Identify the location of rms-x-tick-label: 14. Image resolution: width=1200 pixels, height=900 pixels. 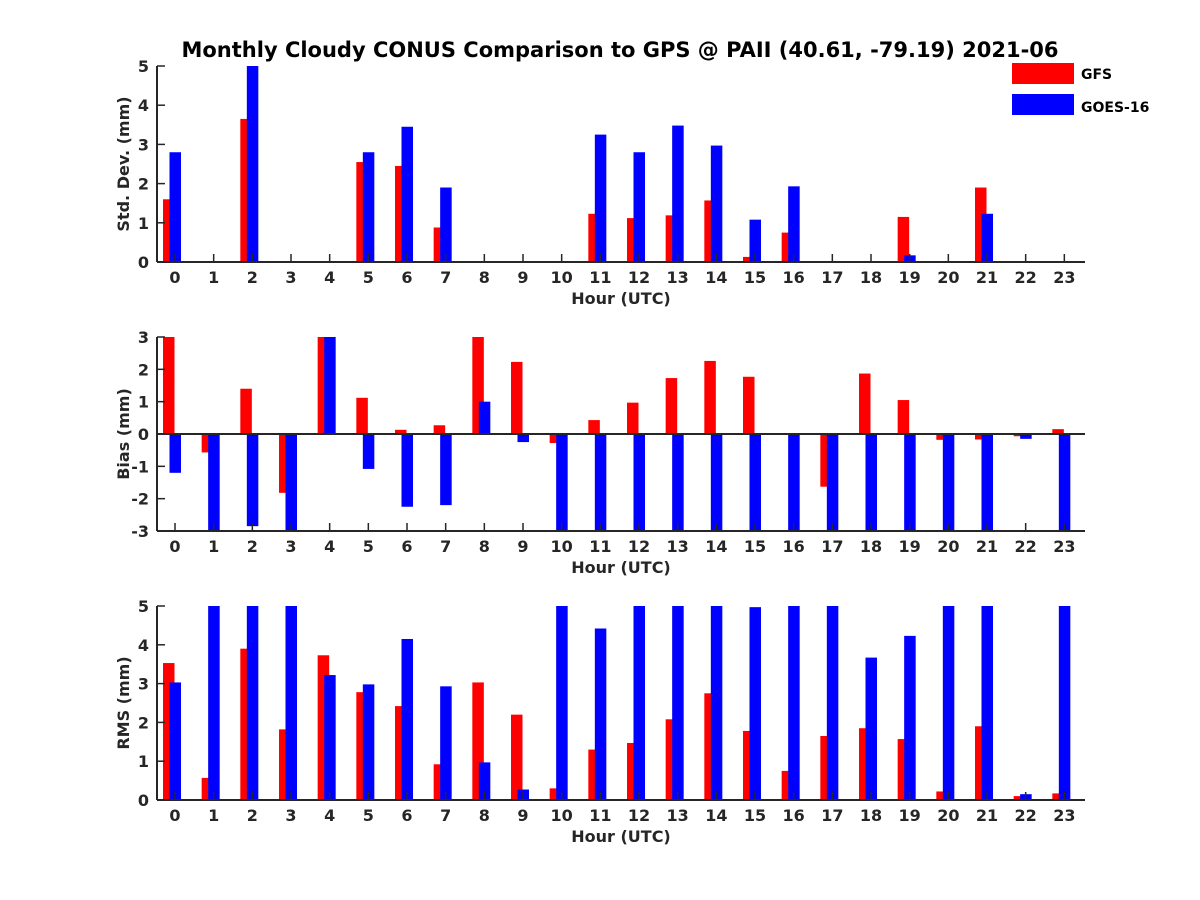
(716, 815).